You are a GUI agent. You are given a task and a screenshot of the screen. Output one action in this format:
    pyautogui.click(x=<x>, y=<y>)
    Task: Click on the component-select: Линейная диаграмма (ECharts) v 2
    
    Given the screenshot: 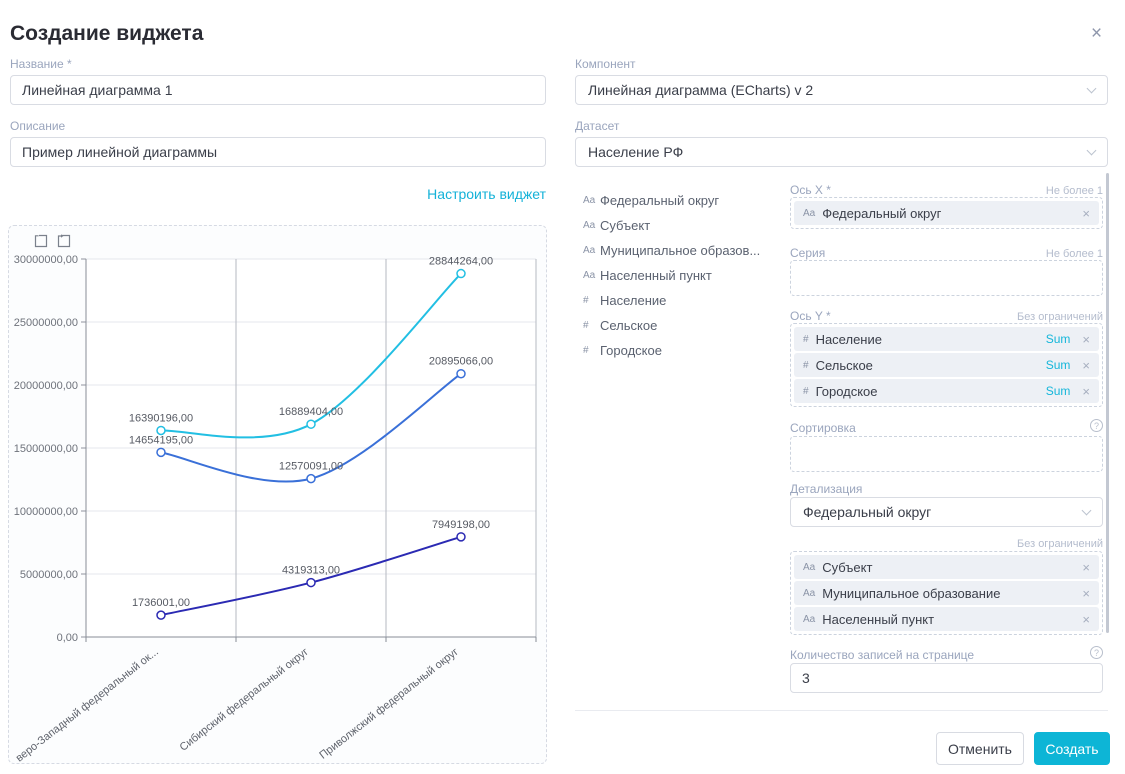 What is the action you would take?
    pyautogui.click(x=841, y=90)
    